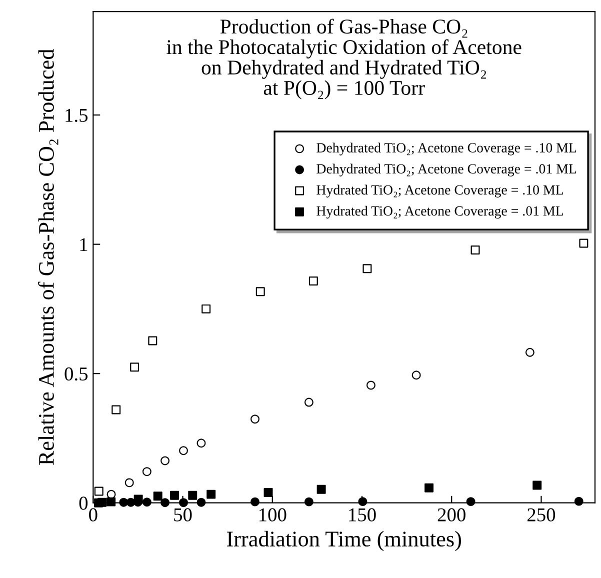  Describe the element at coordinates (452, 515) in the screenshot. I see `x-tick-label: 200` at that location.